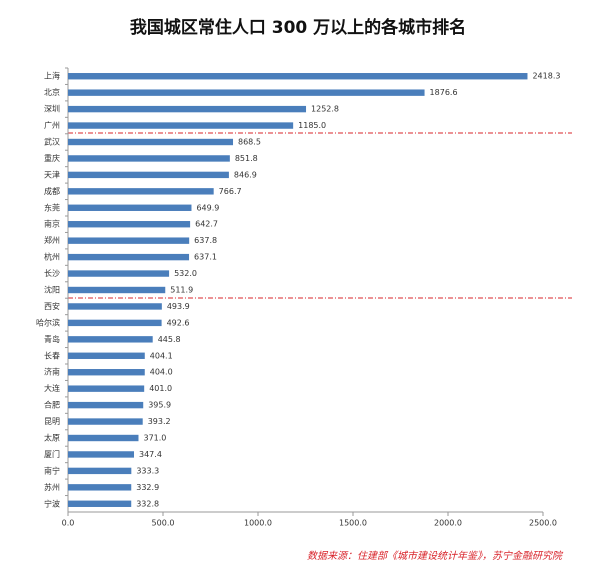 The width and height of the screenshot is (595, 579). I want to click on value-label: 404.0, so click(161, 372).